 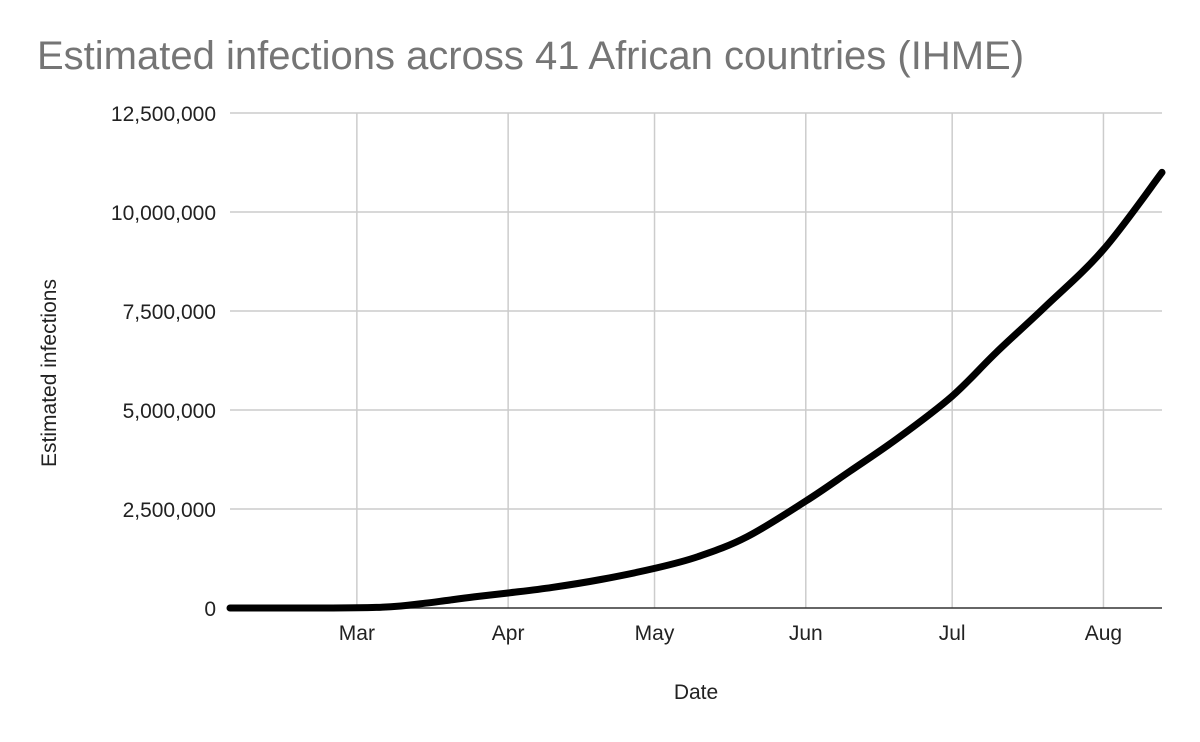 What do you see at coordinates (655, 633) in the screenshot?
I see `x-tick-label: May` at bounding box center [655, 633].